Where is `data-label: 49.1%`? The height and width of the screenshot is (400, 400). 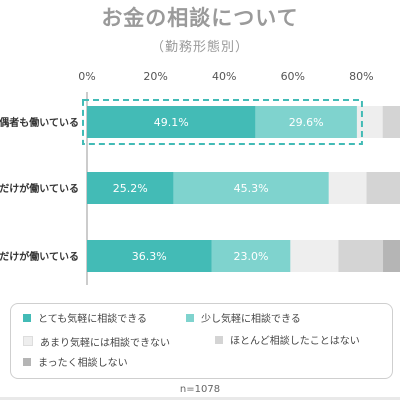 data-label: 49.1% is located at coordinates (171, 122).